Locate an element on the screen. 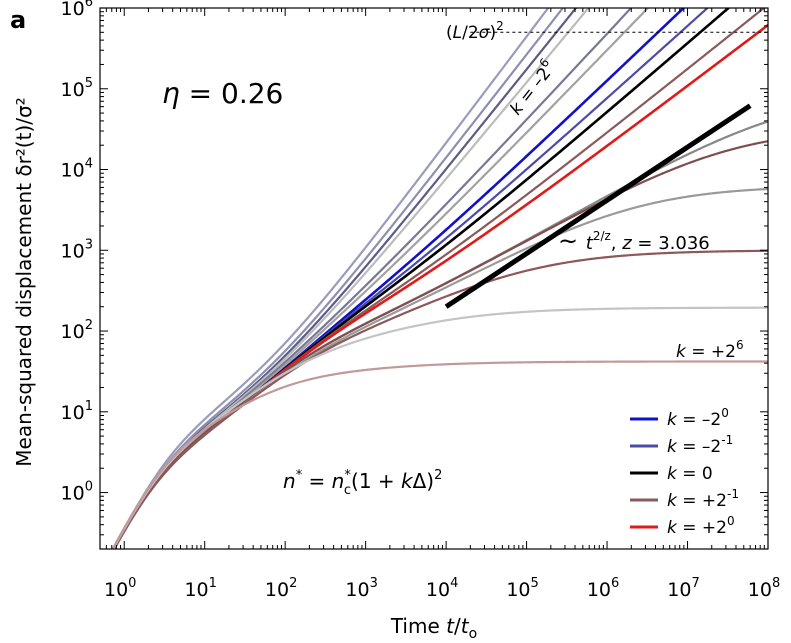 The width and height of the screenshot is (791, 643). legend: k = –20 k = –2-1 k = 0 k = +2-1 k = +20 is located at coordinates (684, 472).